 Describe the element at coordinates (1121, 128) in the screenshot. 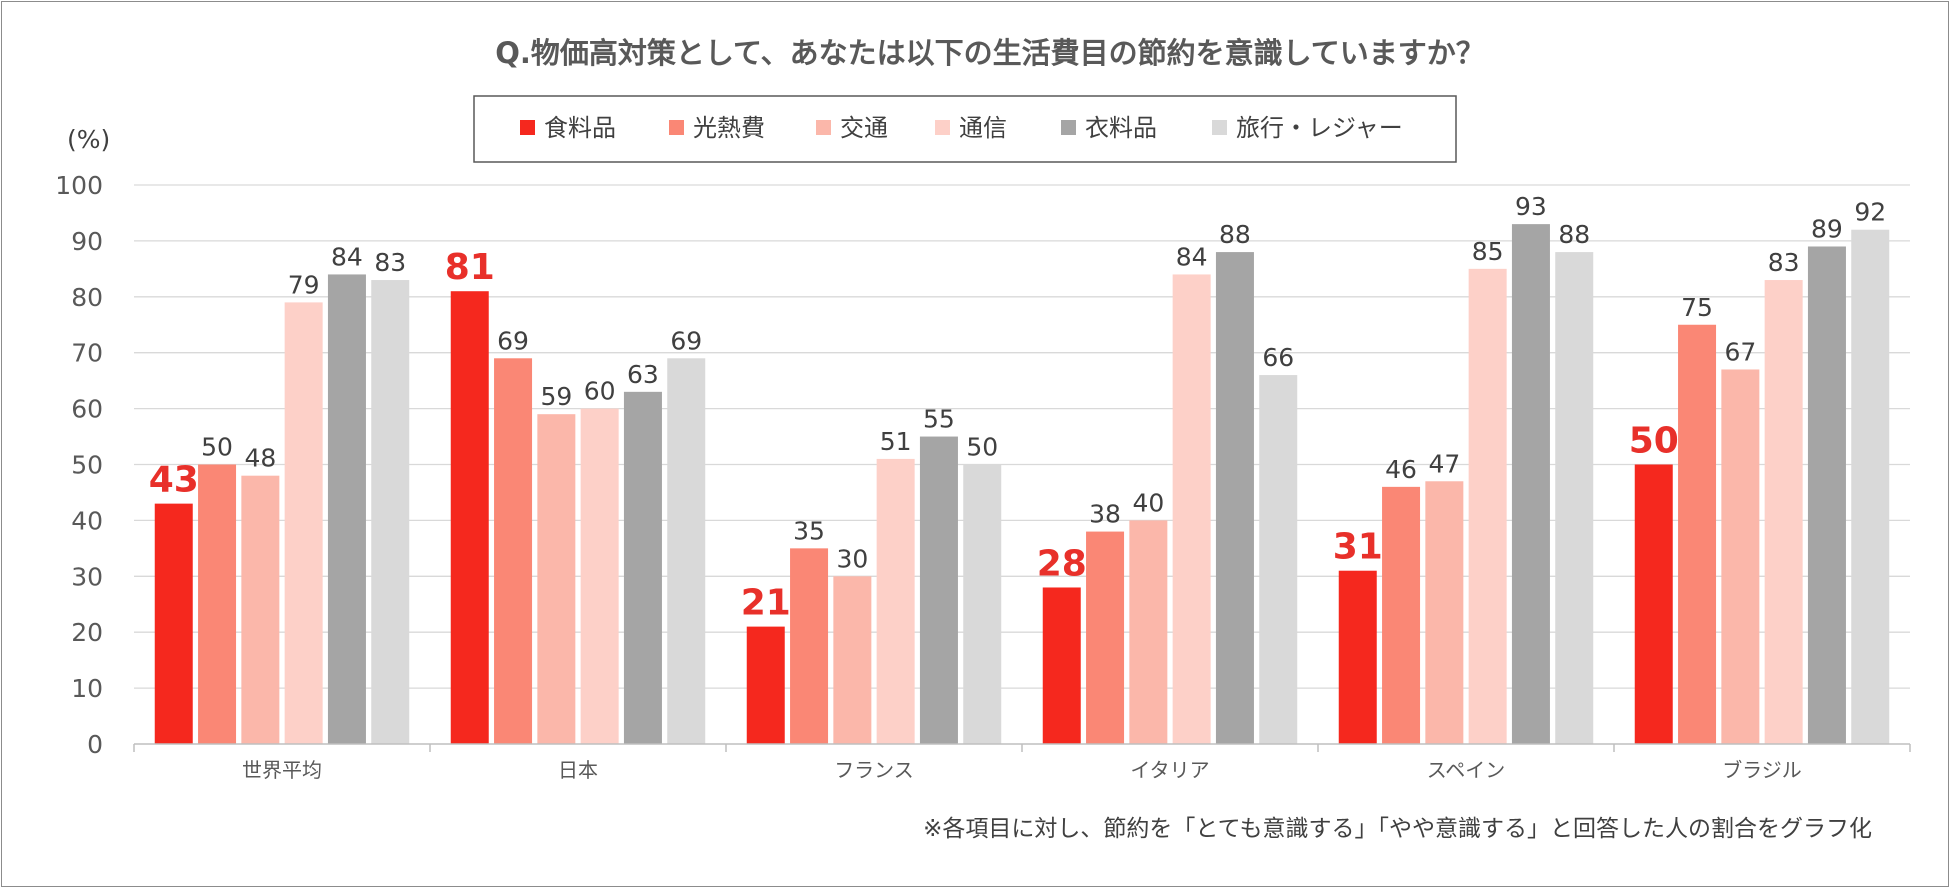

I see `legend-label: 衣料品` at that location.